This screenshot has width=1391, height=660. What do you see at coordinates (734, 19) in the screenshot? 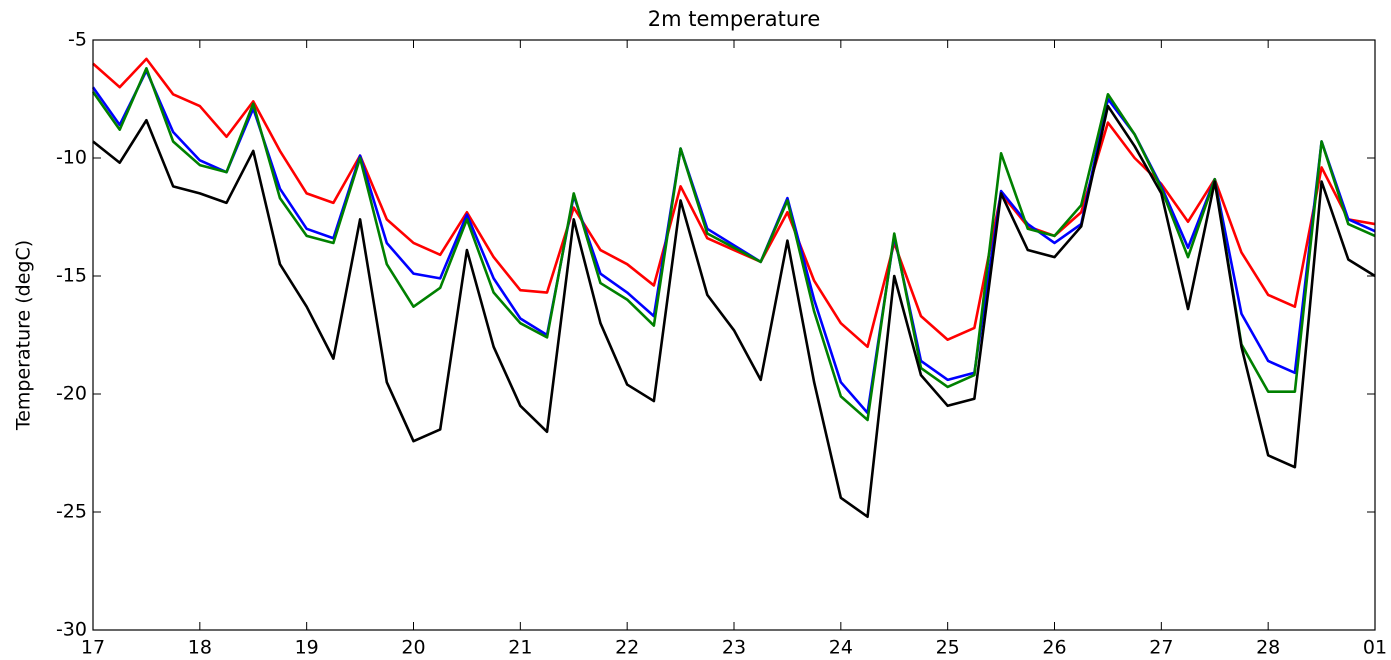
I see `chart-title: 2m temperature` at bounding box center [734, 19].